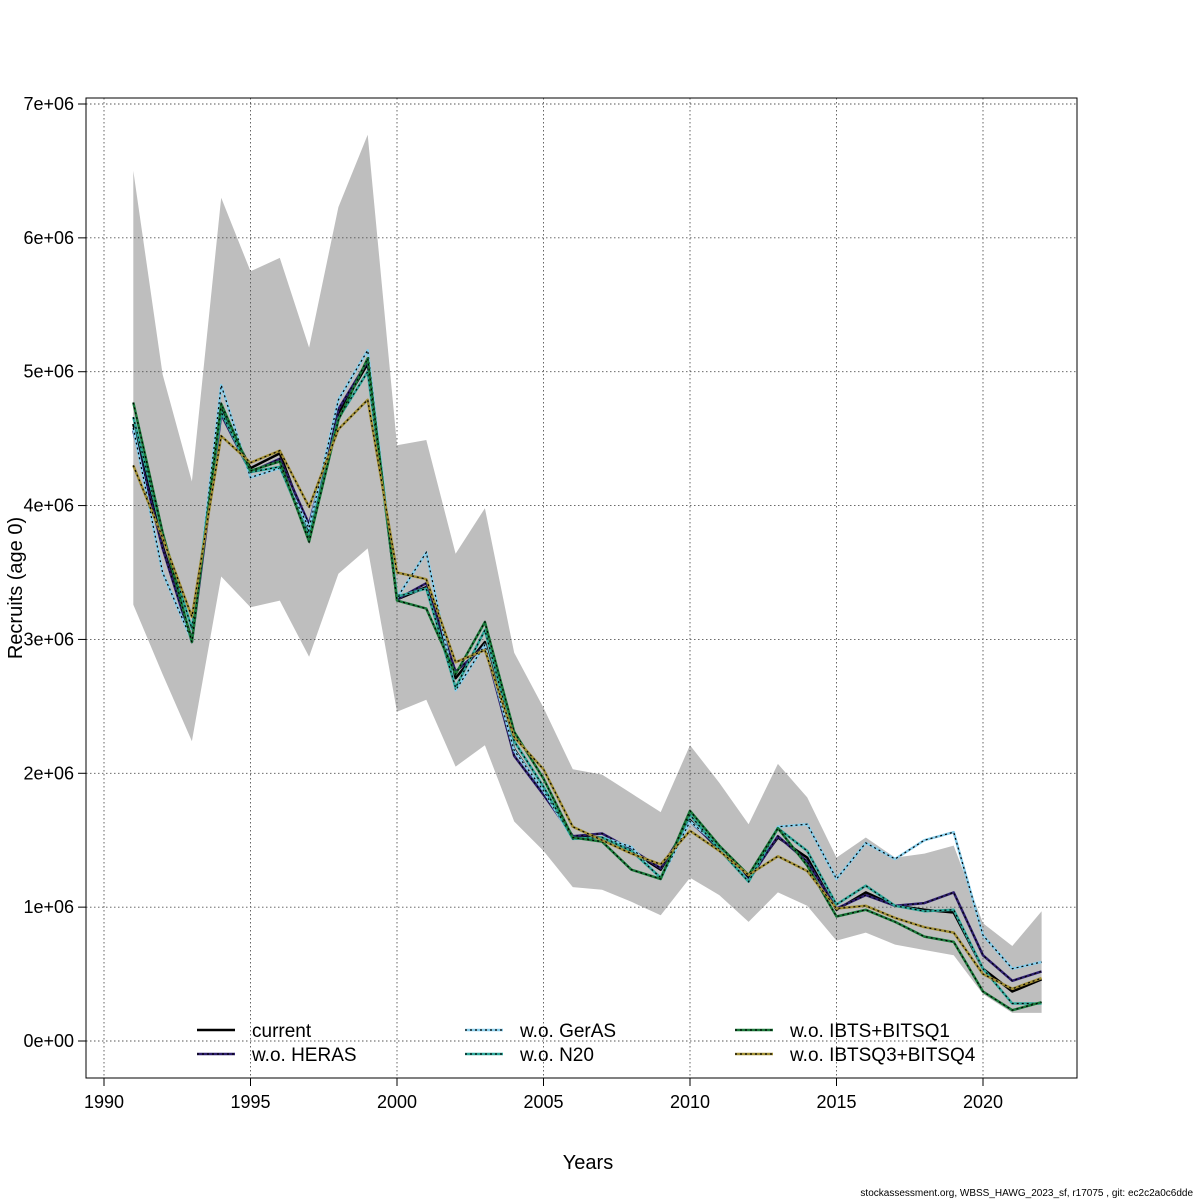  What do you see at coordinates (567, 1031) in the screenshot?
I see `legend-label-2: w.o. GerAS` at bounding box center [567, 1031].